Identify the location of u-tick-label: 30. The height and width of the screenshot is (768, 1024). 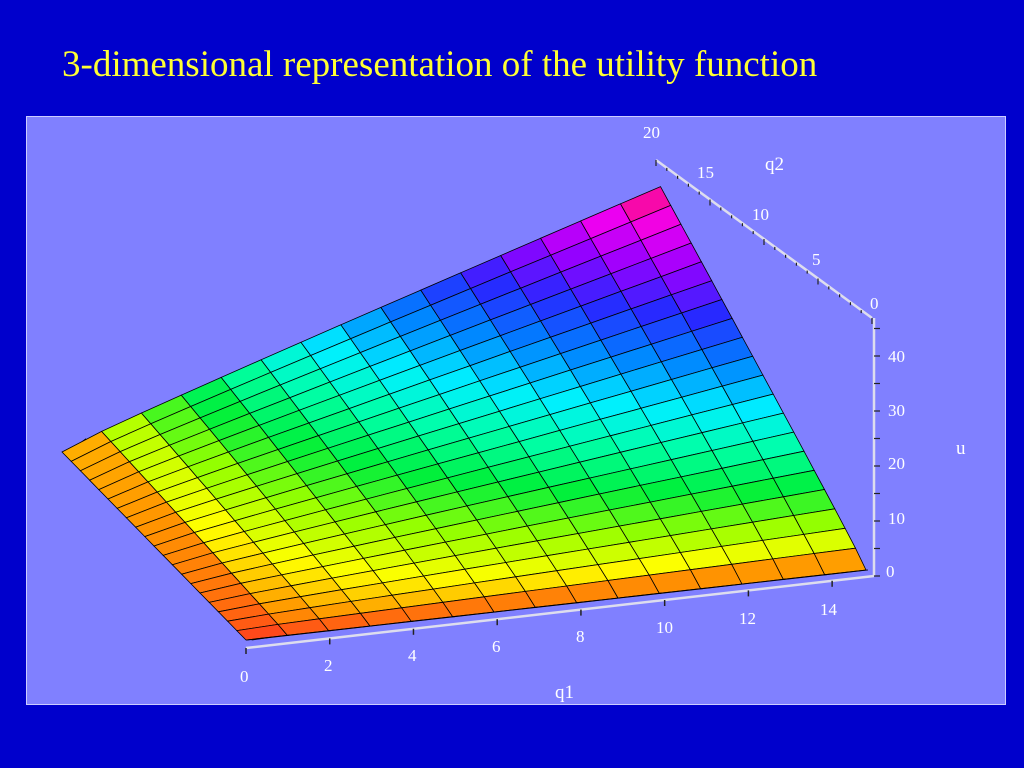
(896, 410).